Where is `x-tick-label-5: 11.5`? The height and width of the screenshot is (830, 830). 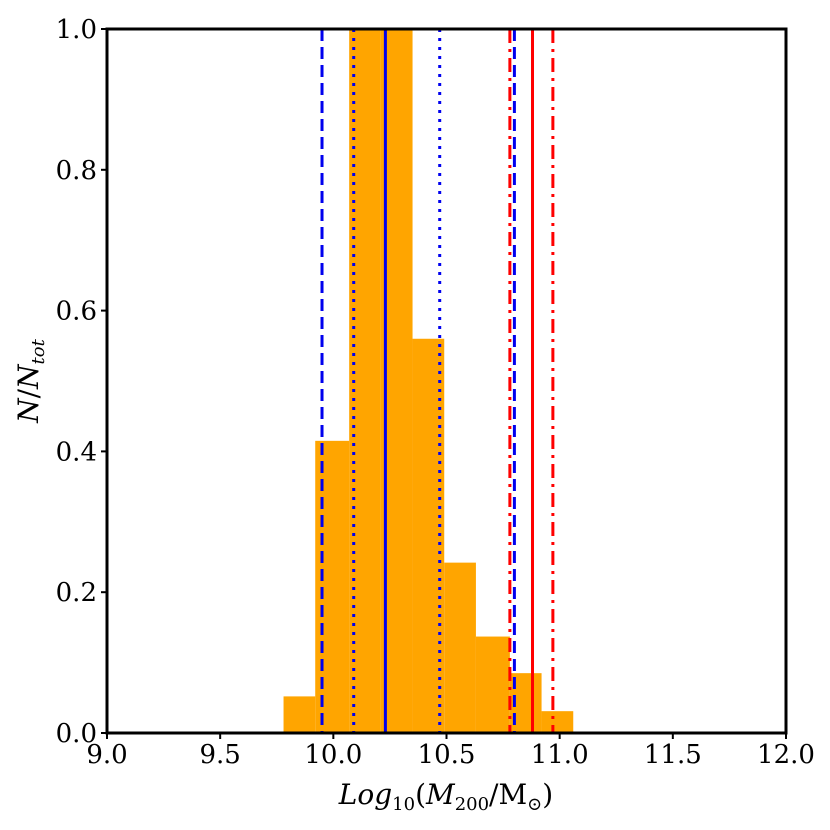 x-tick-label-5: 11.5 is located at coordinates (673, 755).